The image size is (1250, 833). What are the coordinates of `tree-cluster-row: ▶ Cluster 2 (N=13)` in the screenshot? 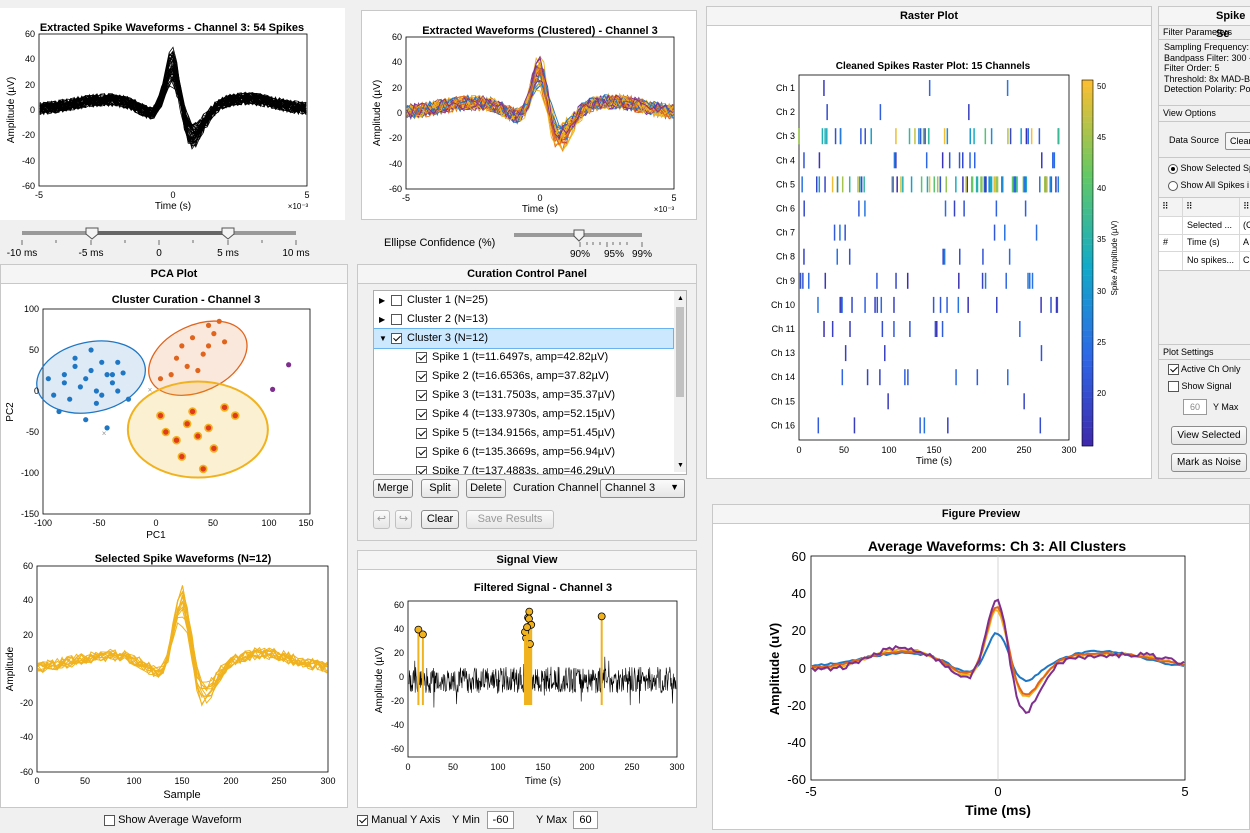 It's located at (530, 319).